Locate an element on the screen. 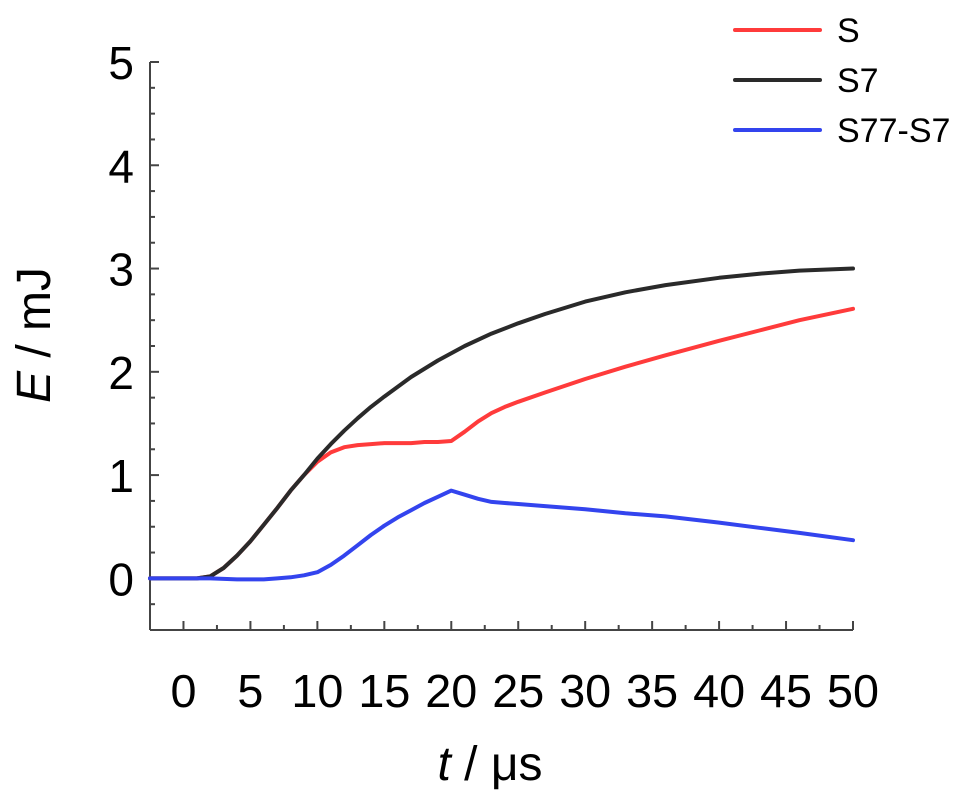  x-tick-label: 40 is located at coordinates (719, 691).